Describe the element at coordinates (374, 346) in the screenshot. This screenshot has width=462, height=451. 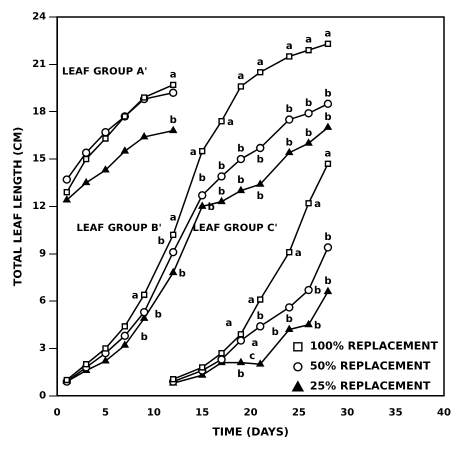
I see `legend-label: 100% REPLACEMENT` at that location.